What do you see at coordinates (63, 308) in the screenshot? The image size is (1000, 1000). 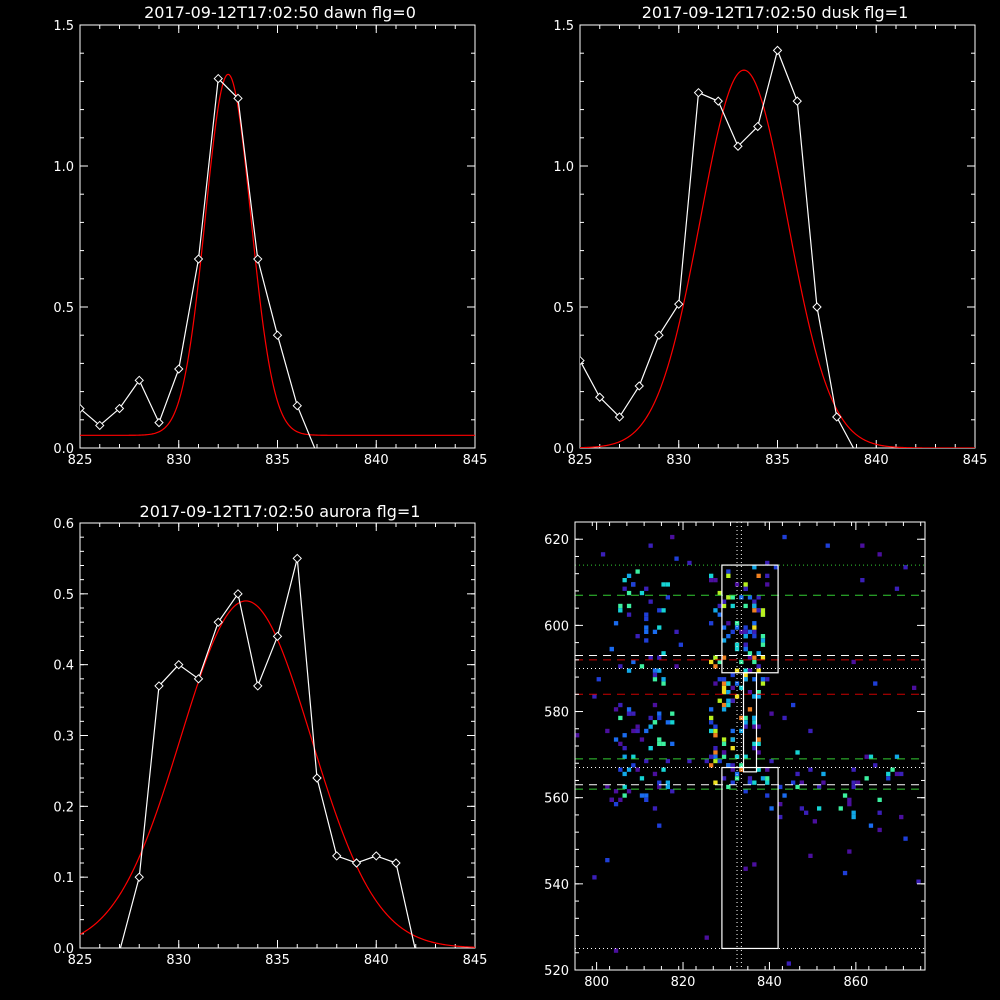 I see `y-tick-label: 0.5` at bounding box center [63, 308].